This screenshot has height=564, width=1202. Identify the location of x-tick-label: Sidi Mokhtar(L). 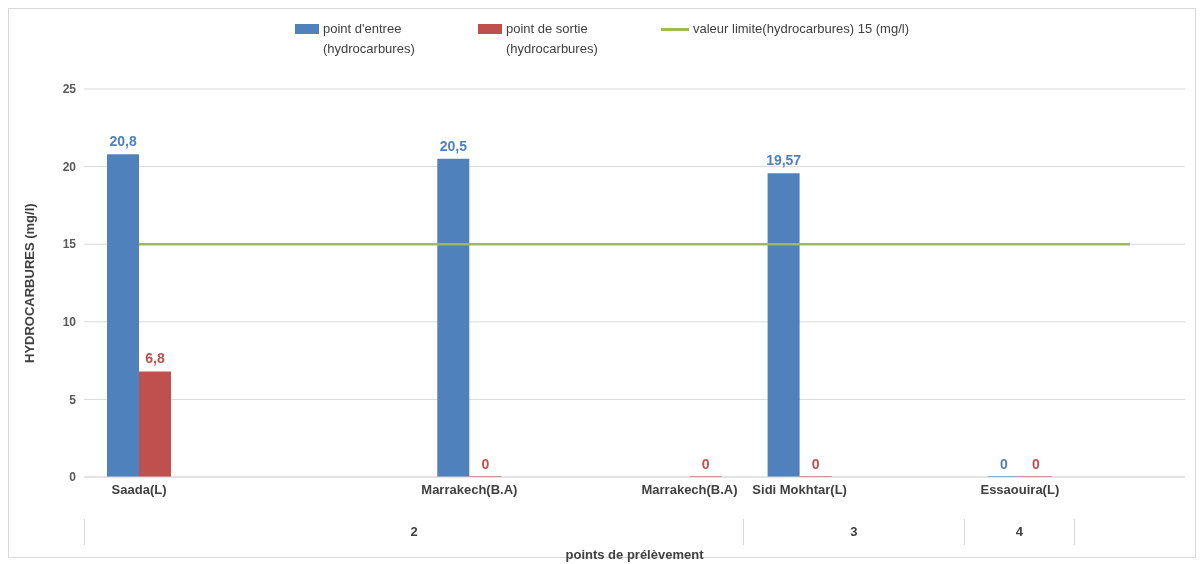
(799, 490).